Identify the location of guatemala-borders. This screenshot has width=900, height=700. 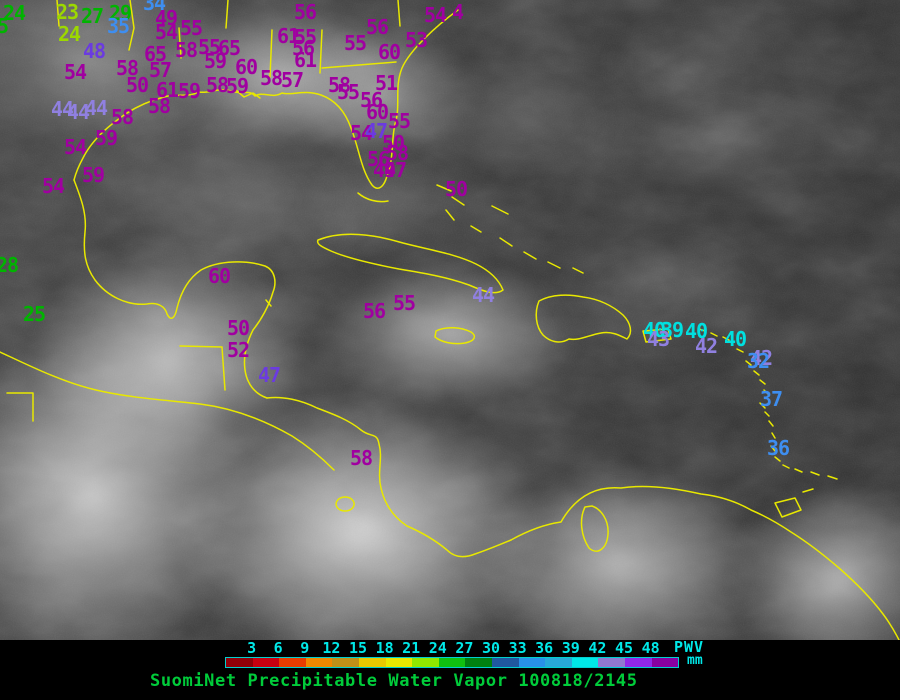
(116, 383).